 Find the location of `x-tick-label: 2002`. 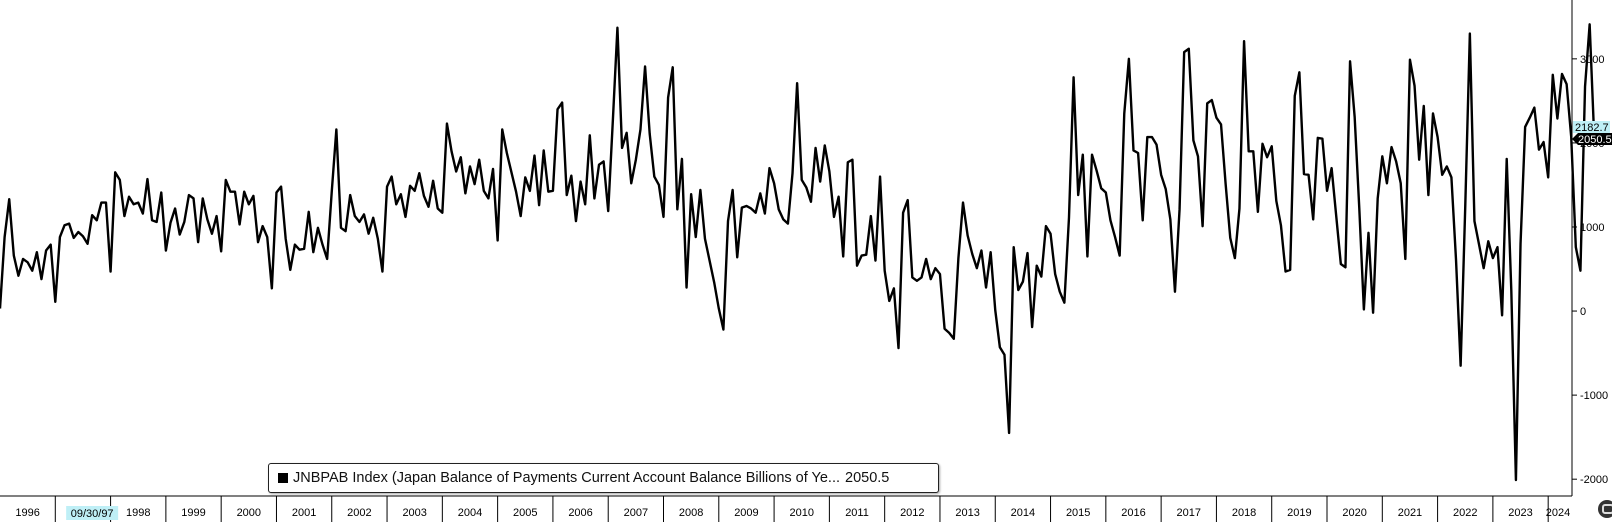

x-tick-label: 2002 is located at coordinates (359, 513).